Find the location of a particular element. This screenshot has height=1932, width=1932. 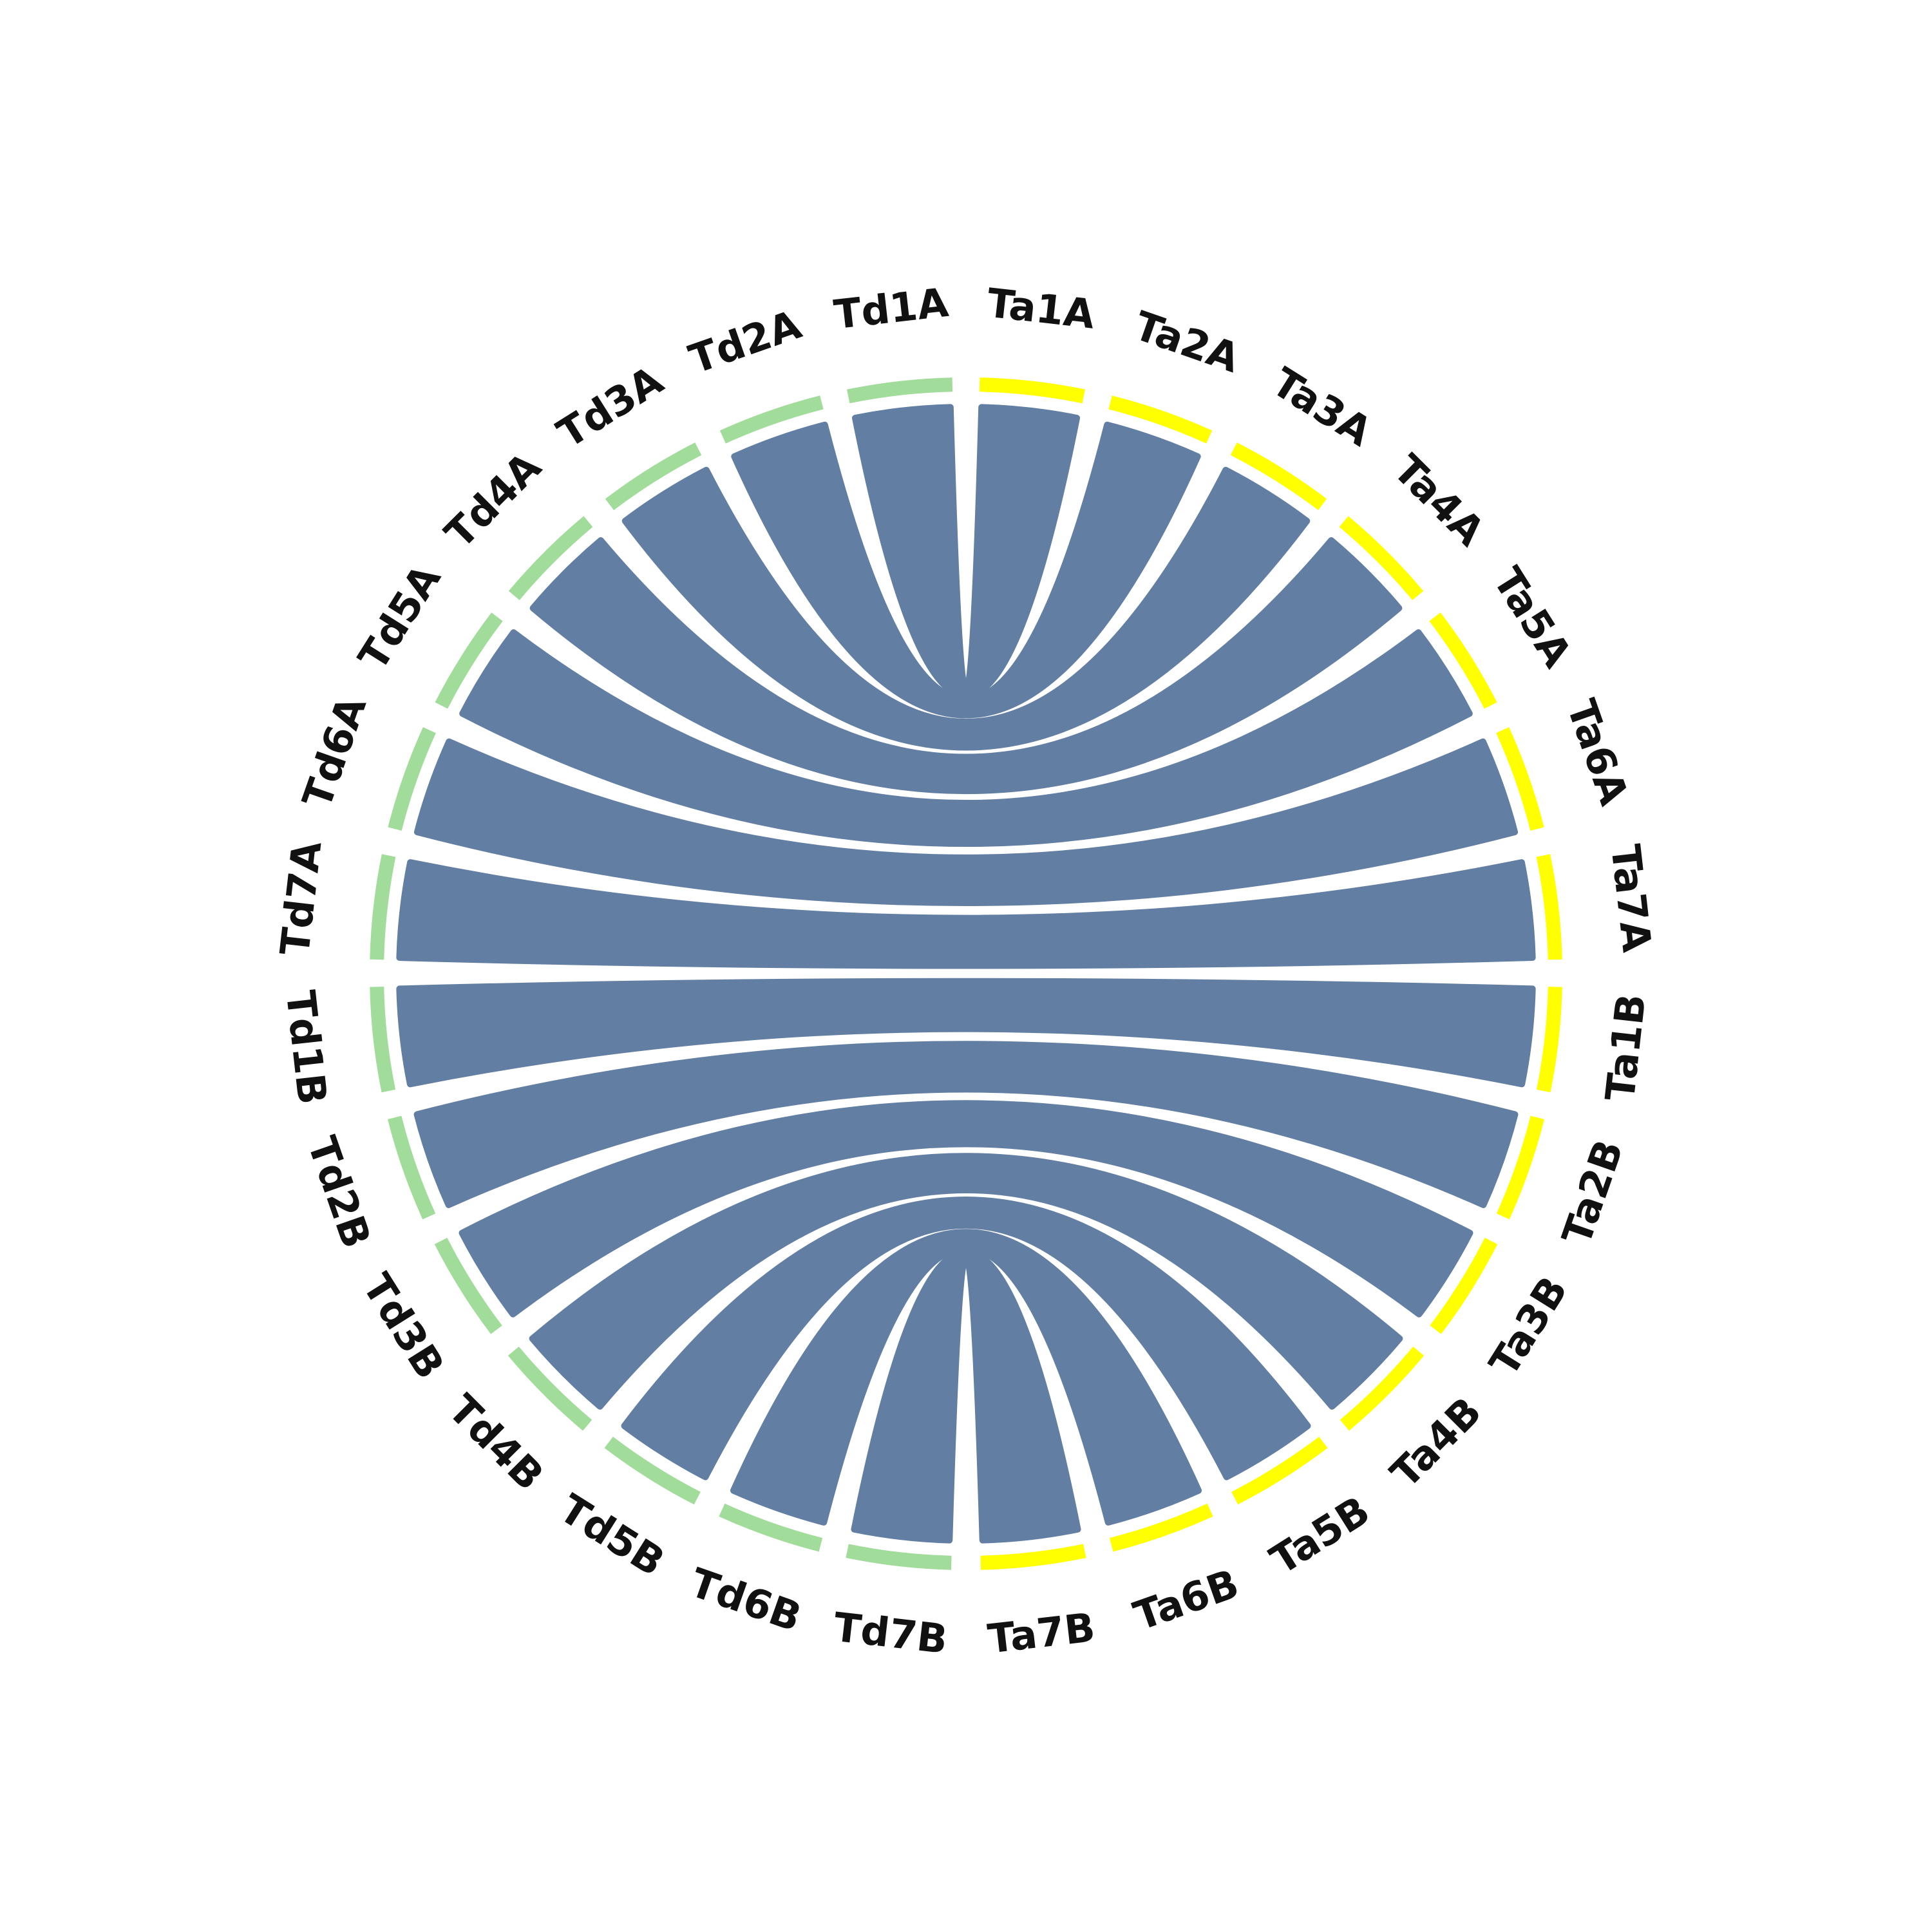

segment-Ta5A is located at coordinates (1463, 660).